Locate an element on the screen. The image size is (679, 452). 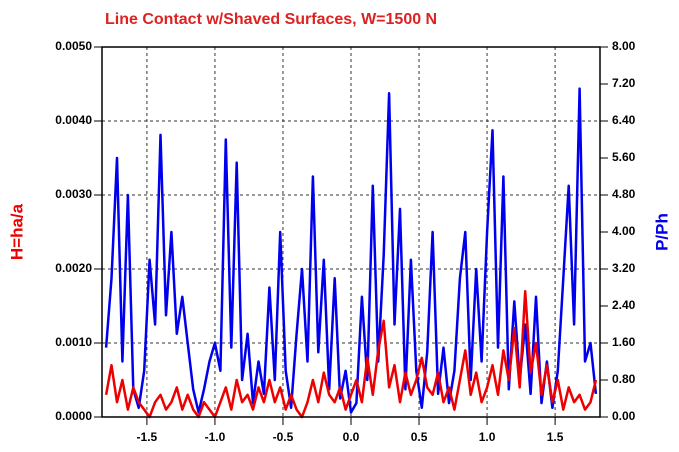
x-tick-label: -1.0 is located at coordinates (215, 437).